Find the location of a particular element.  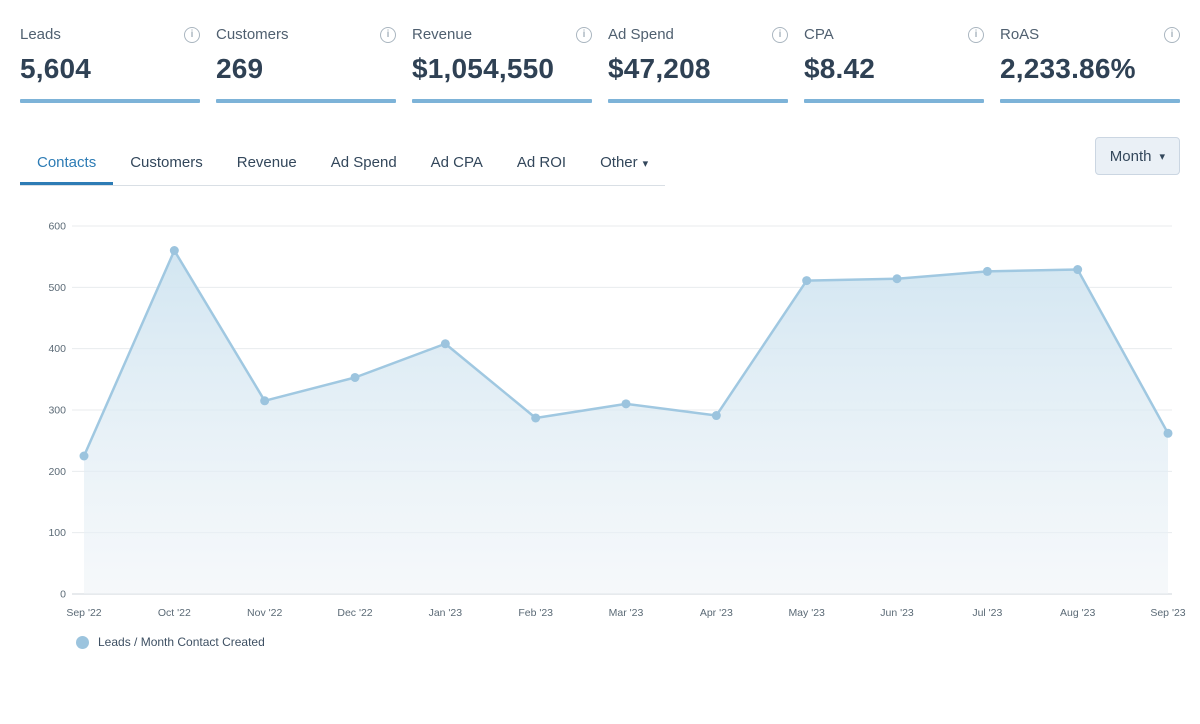

svg-text: Sep '22 is located at coordinates (83, 613).